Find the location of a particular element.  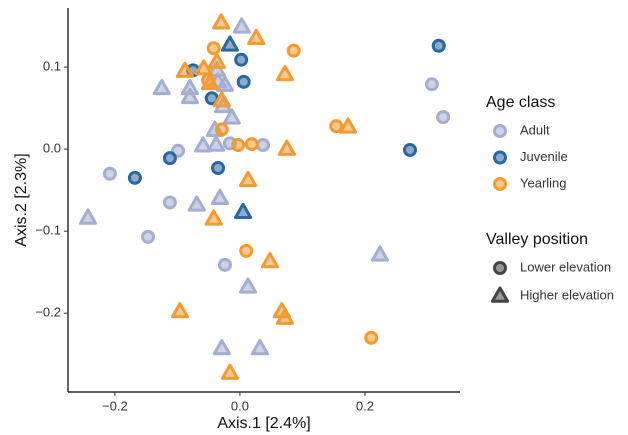

x-tick-label: −0.2 is located at coordinates (115, 405).